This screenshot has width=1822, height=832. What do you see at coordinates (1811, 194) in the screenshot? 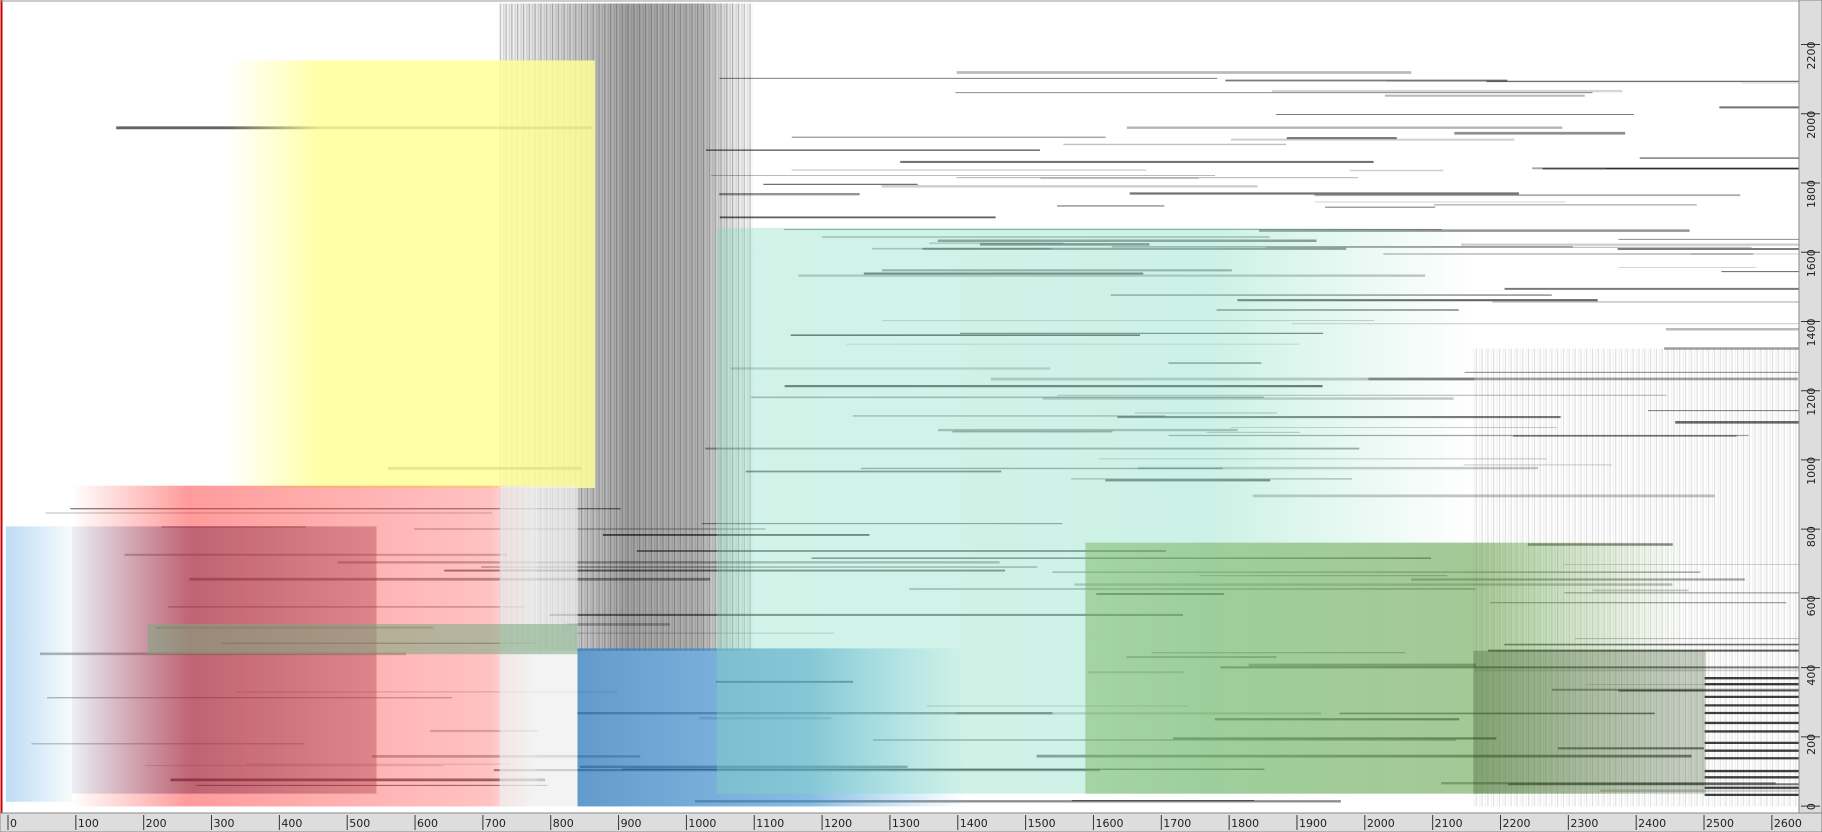
I see `y-tick-label: 1800` at bounding box center [1811, 194].